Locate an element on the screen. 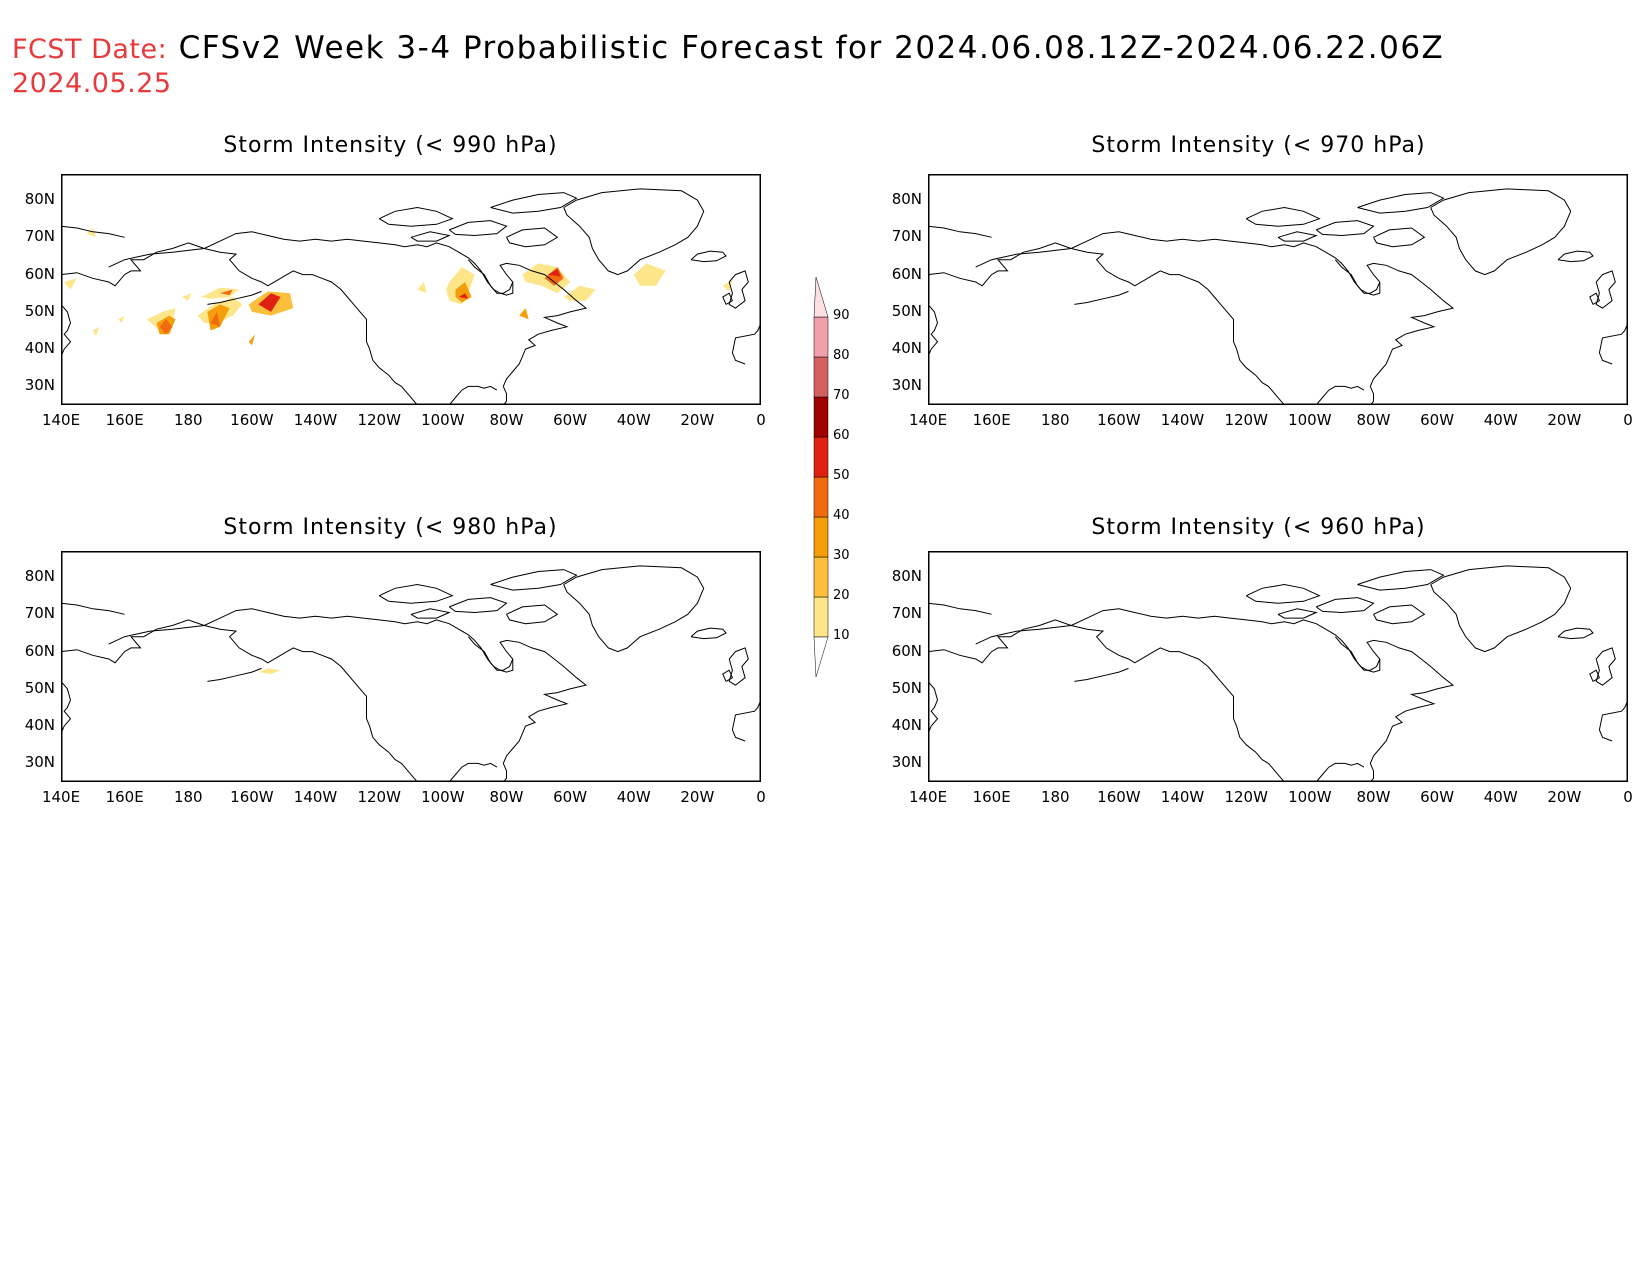 Image resolution: width=1650 pixels, height=1275 pixels. lon-tick-label: 40W is located at coordinates (1500, 797).